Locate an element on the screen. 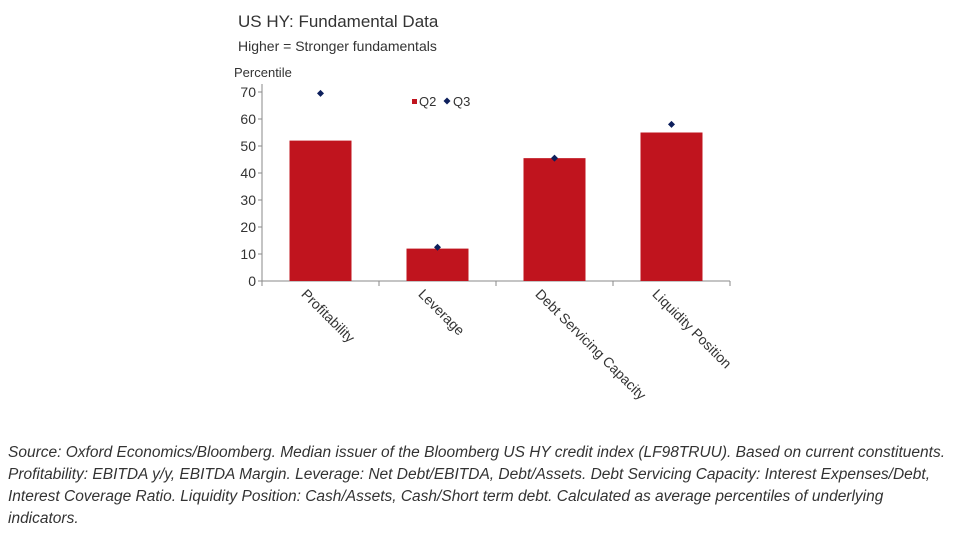  y-tick-label: 30 is located at coordinates (248, 200).